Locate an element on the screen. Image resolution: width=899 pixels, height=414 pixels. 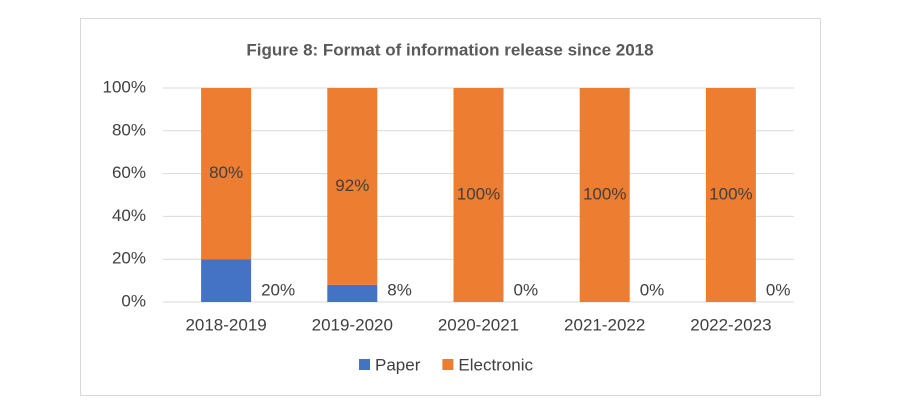
y-tick-label: 100% is located at coordinates (124, 86).